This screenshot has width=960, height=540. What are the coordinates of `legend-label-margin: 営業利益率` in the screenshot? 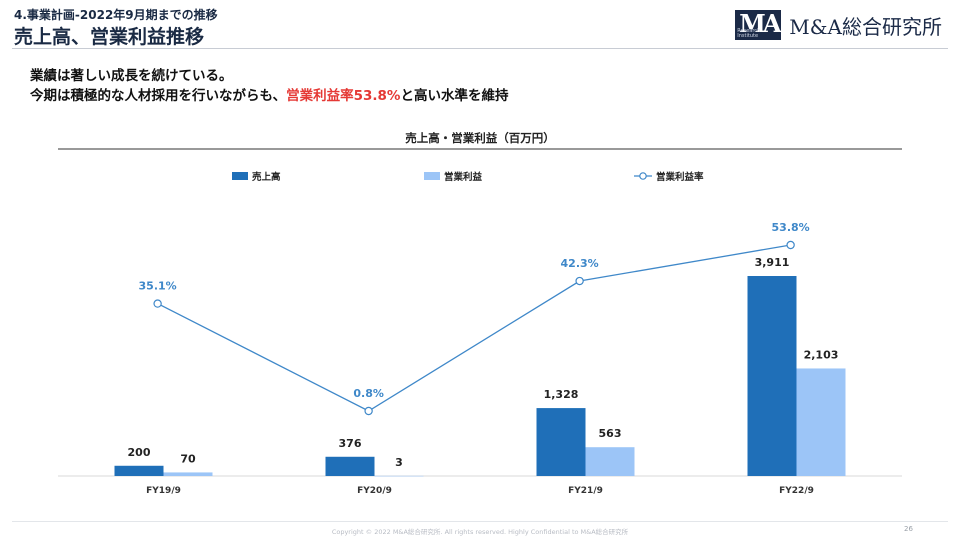 It's located at (680, 177).